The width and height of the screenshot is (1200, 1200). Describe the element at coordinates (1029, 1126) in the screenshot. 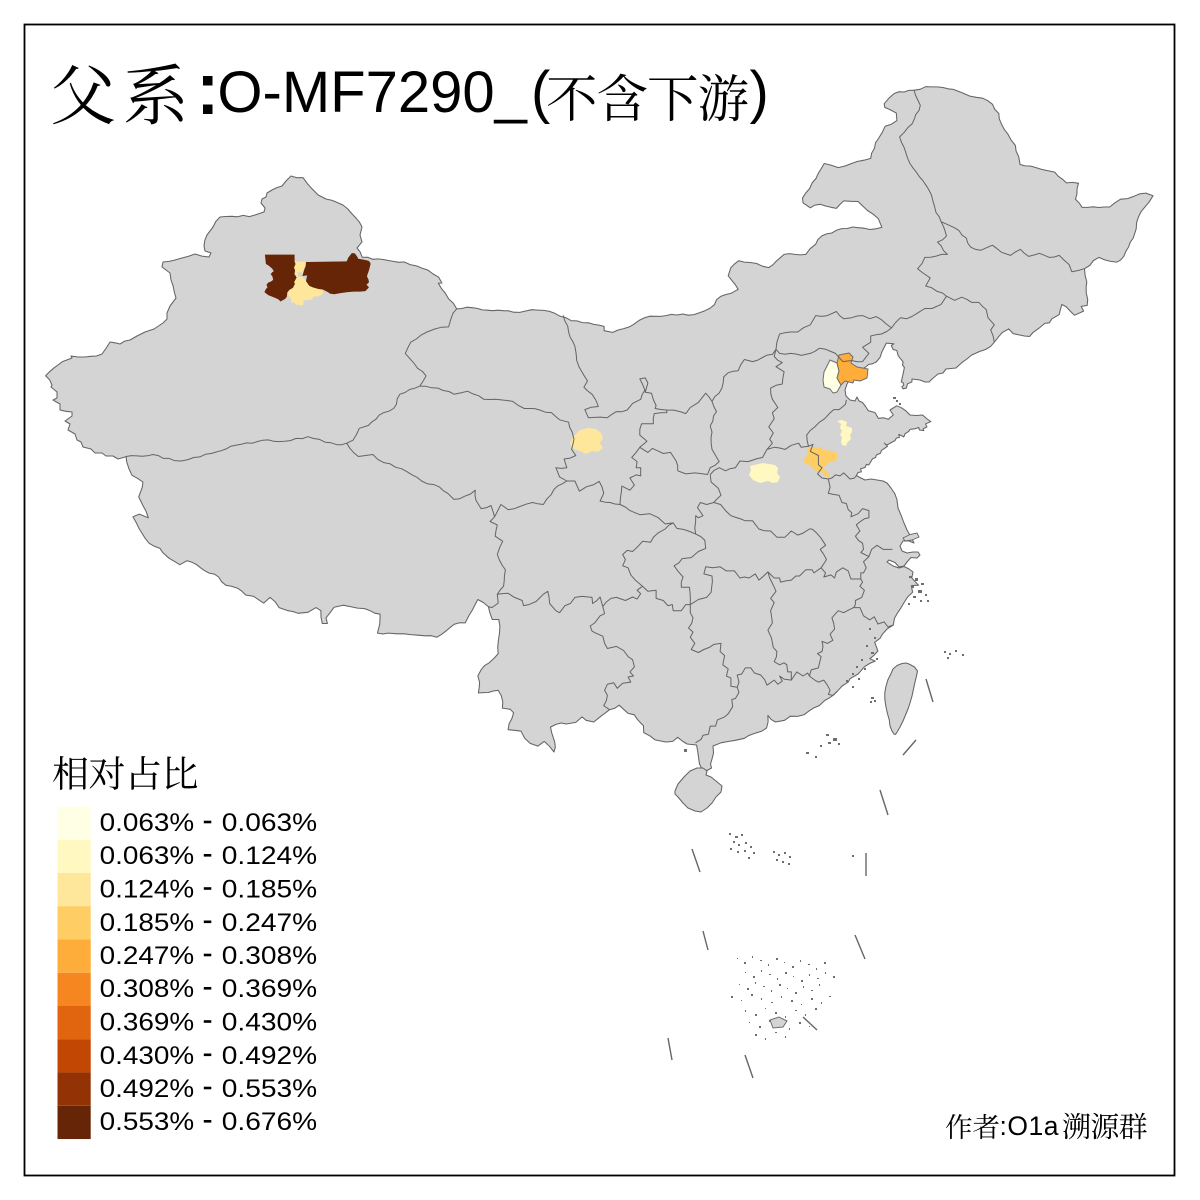

I see `svg-text: :O1a` at that location.